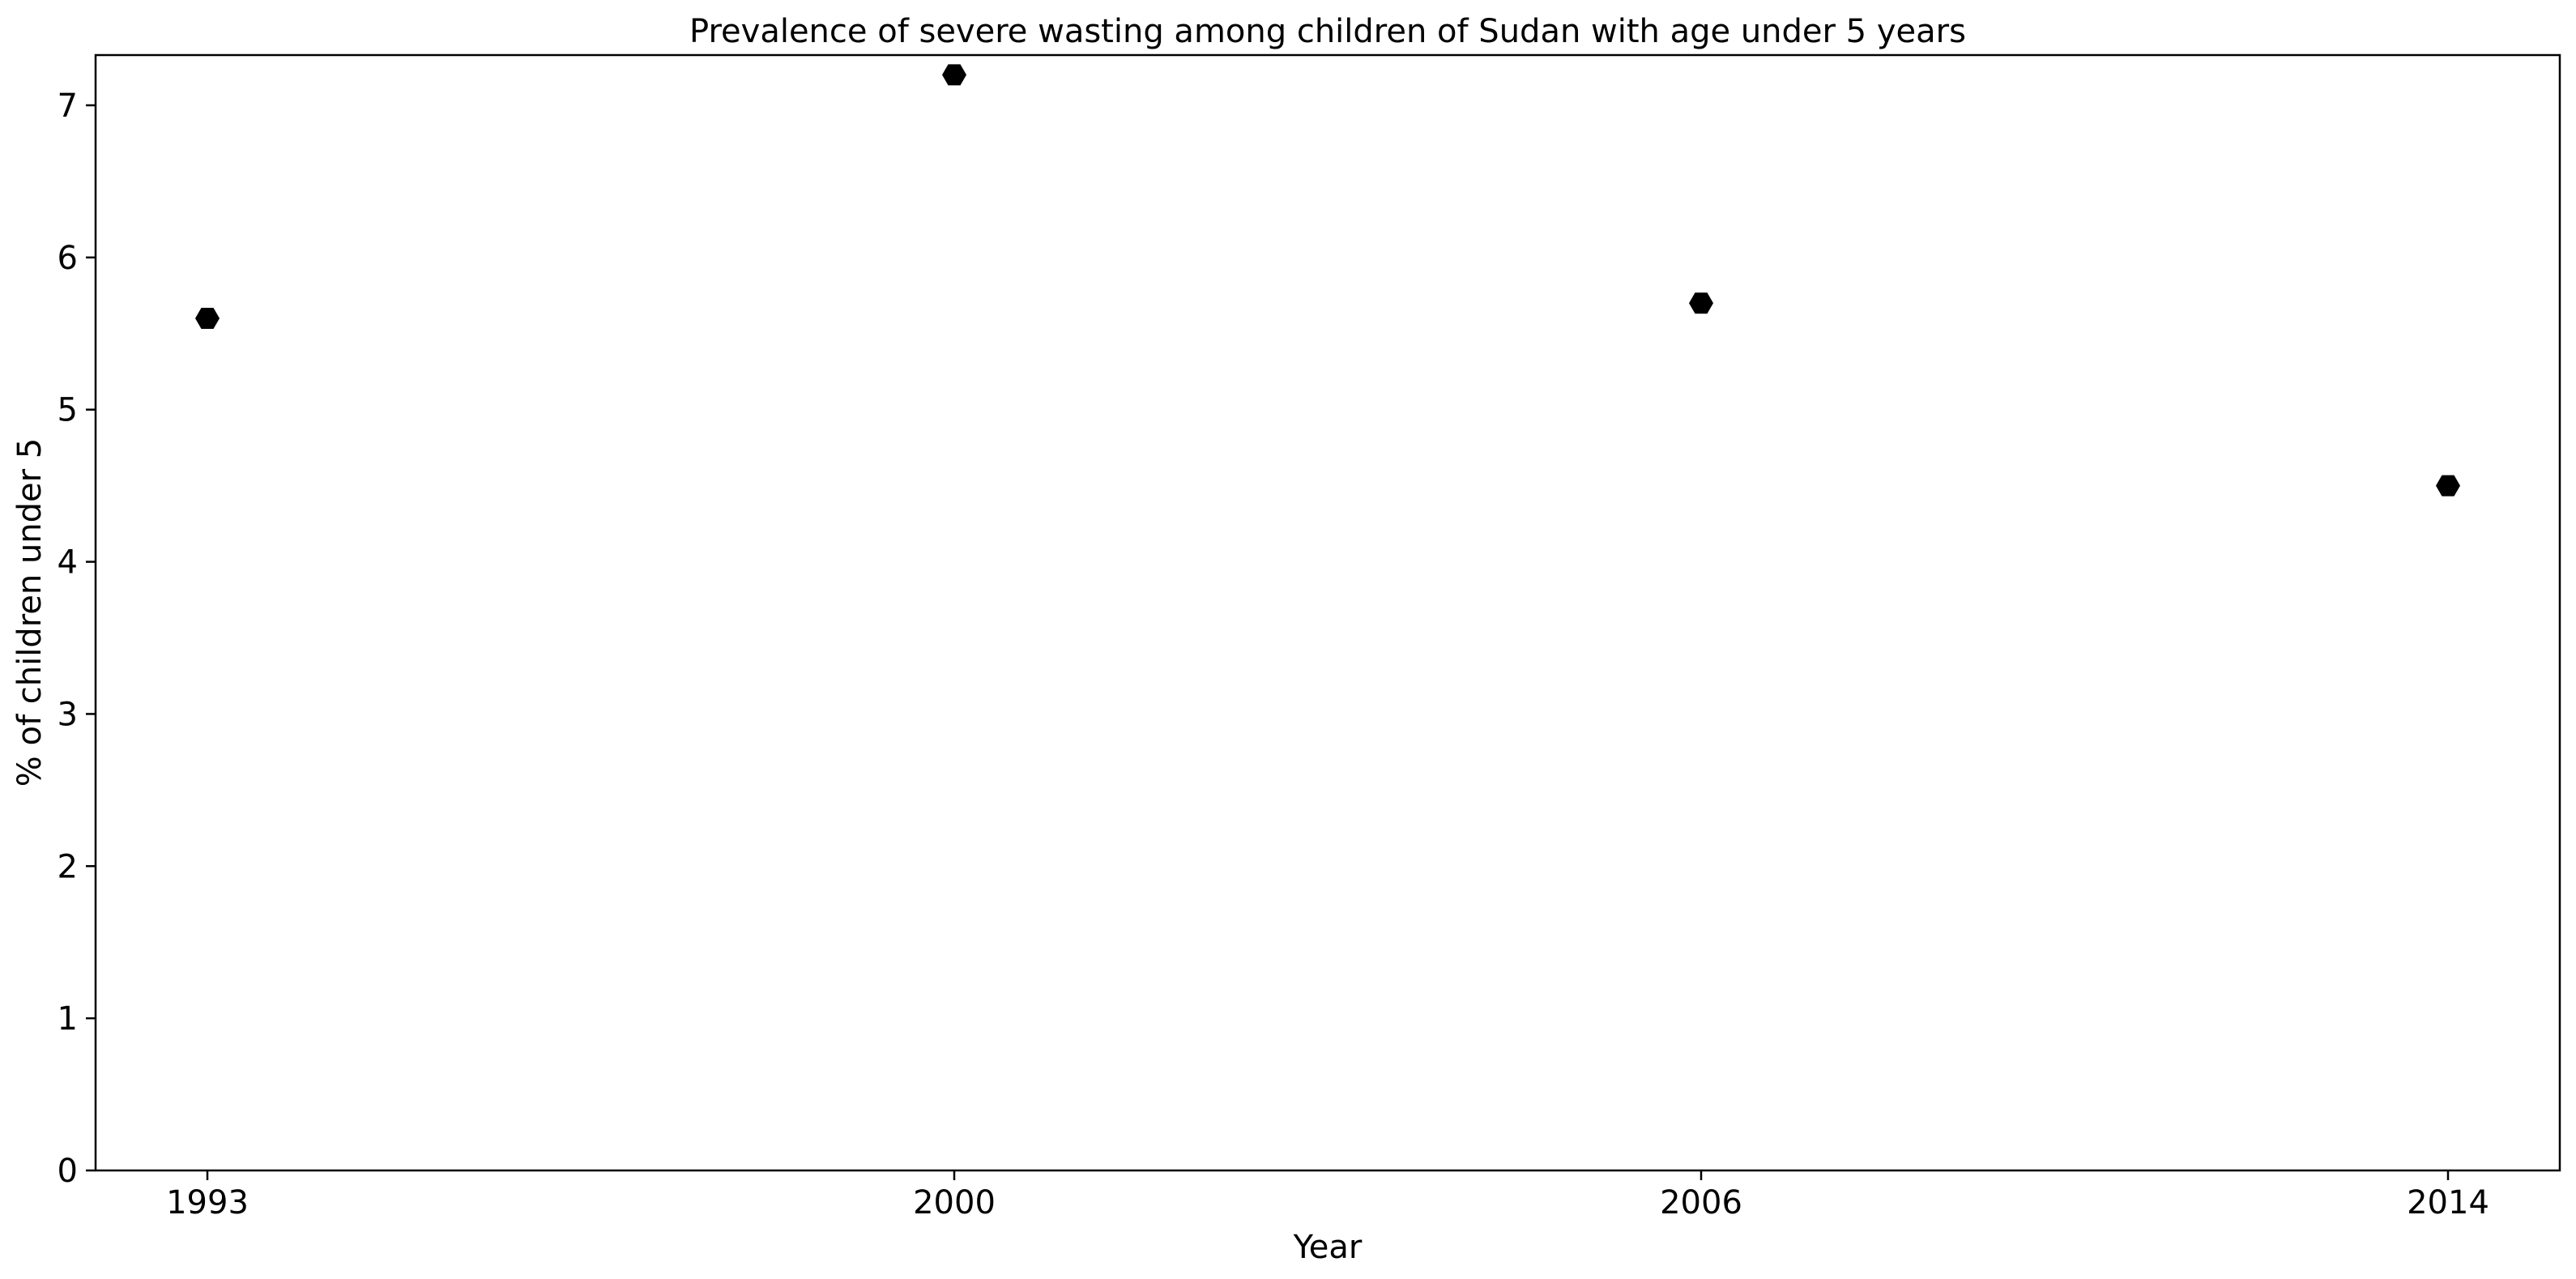 This screenshot has width=2576, height=1279. What do you see at coordinates (1327, 1195) in the screenshot?
I see `x-axis-ticks: 1993 2000 2006 2014` at bounding box center [1327, 1195].